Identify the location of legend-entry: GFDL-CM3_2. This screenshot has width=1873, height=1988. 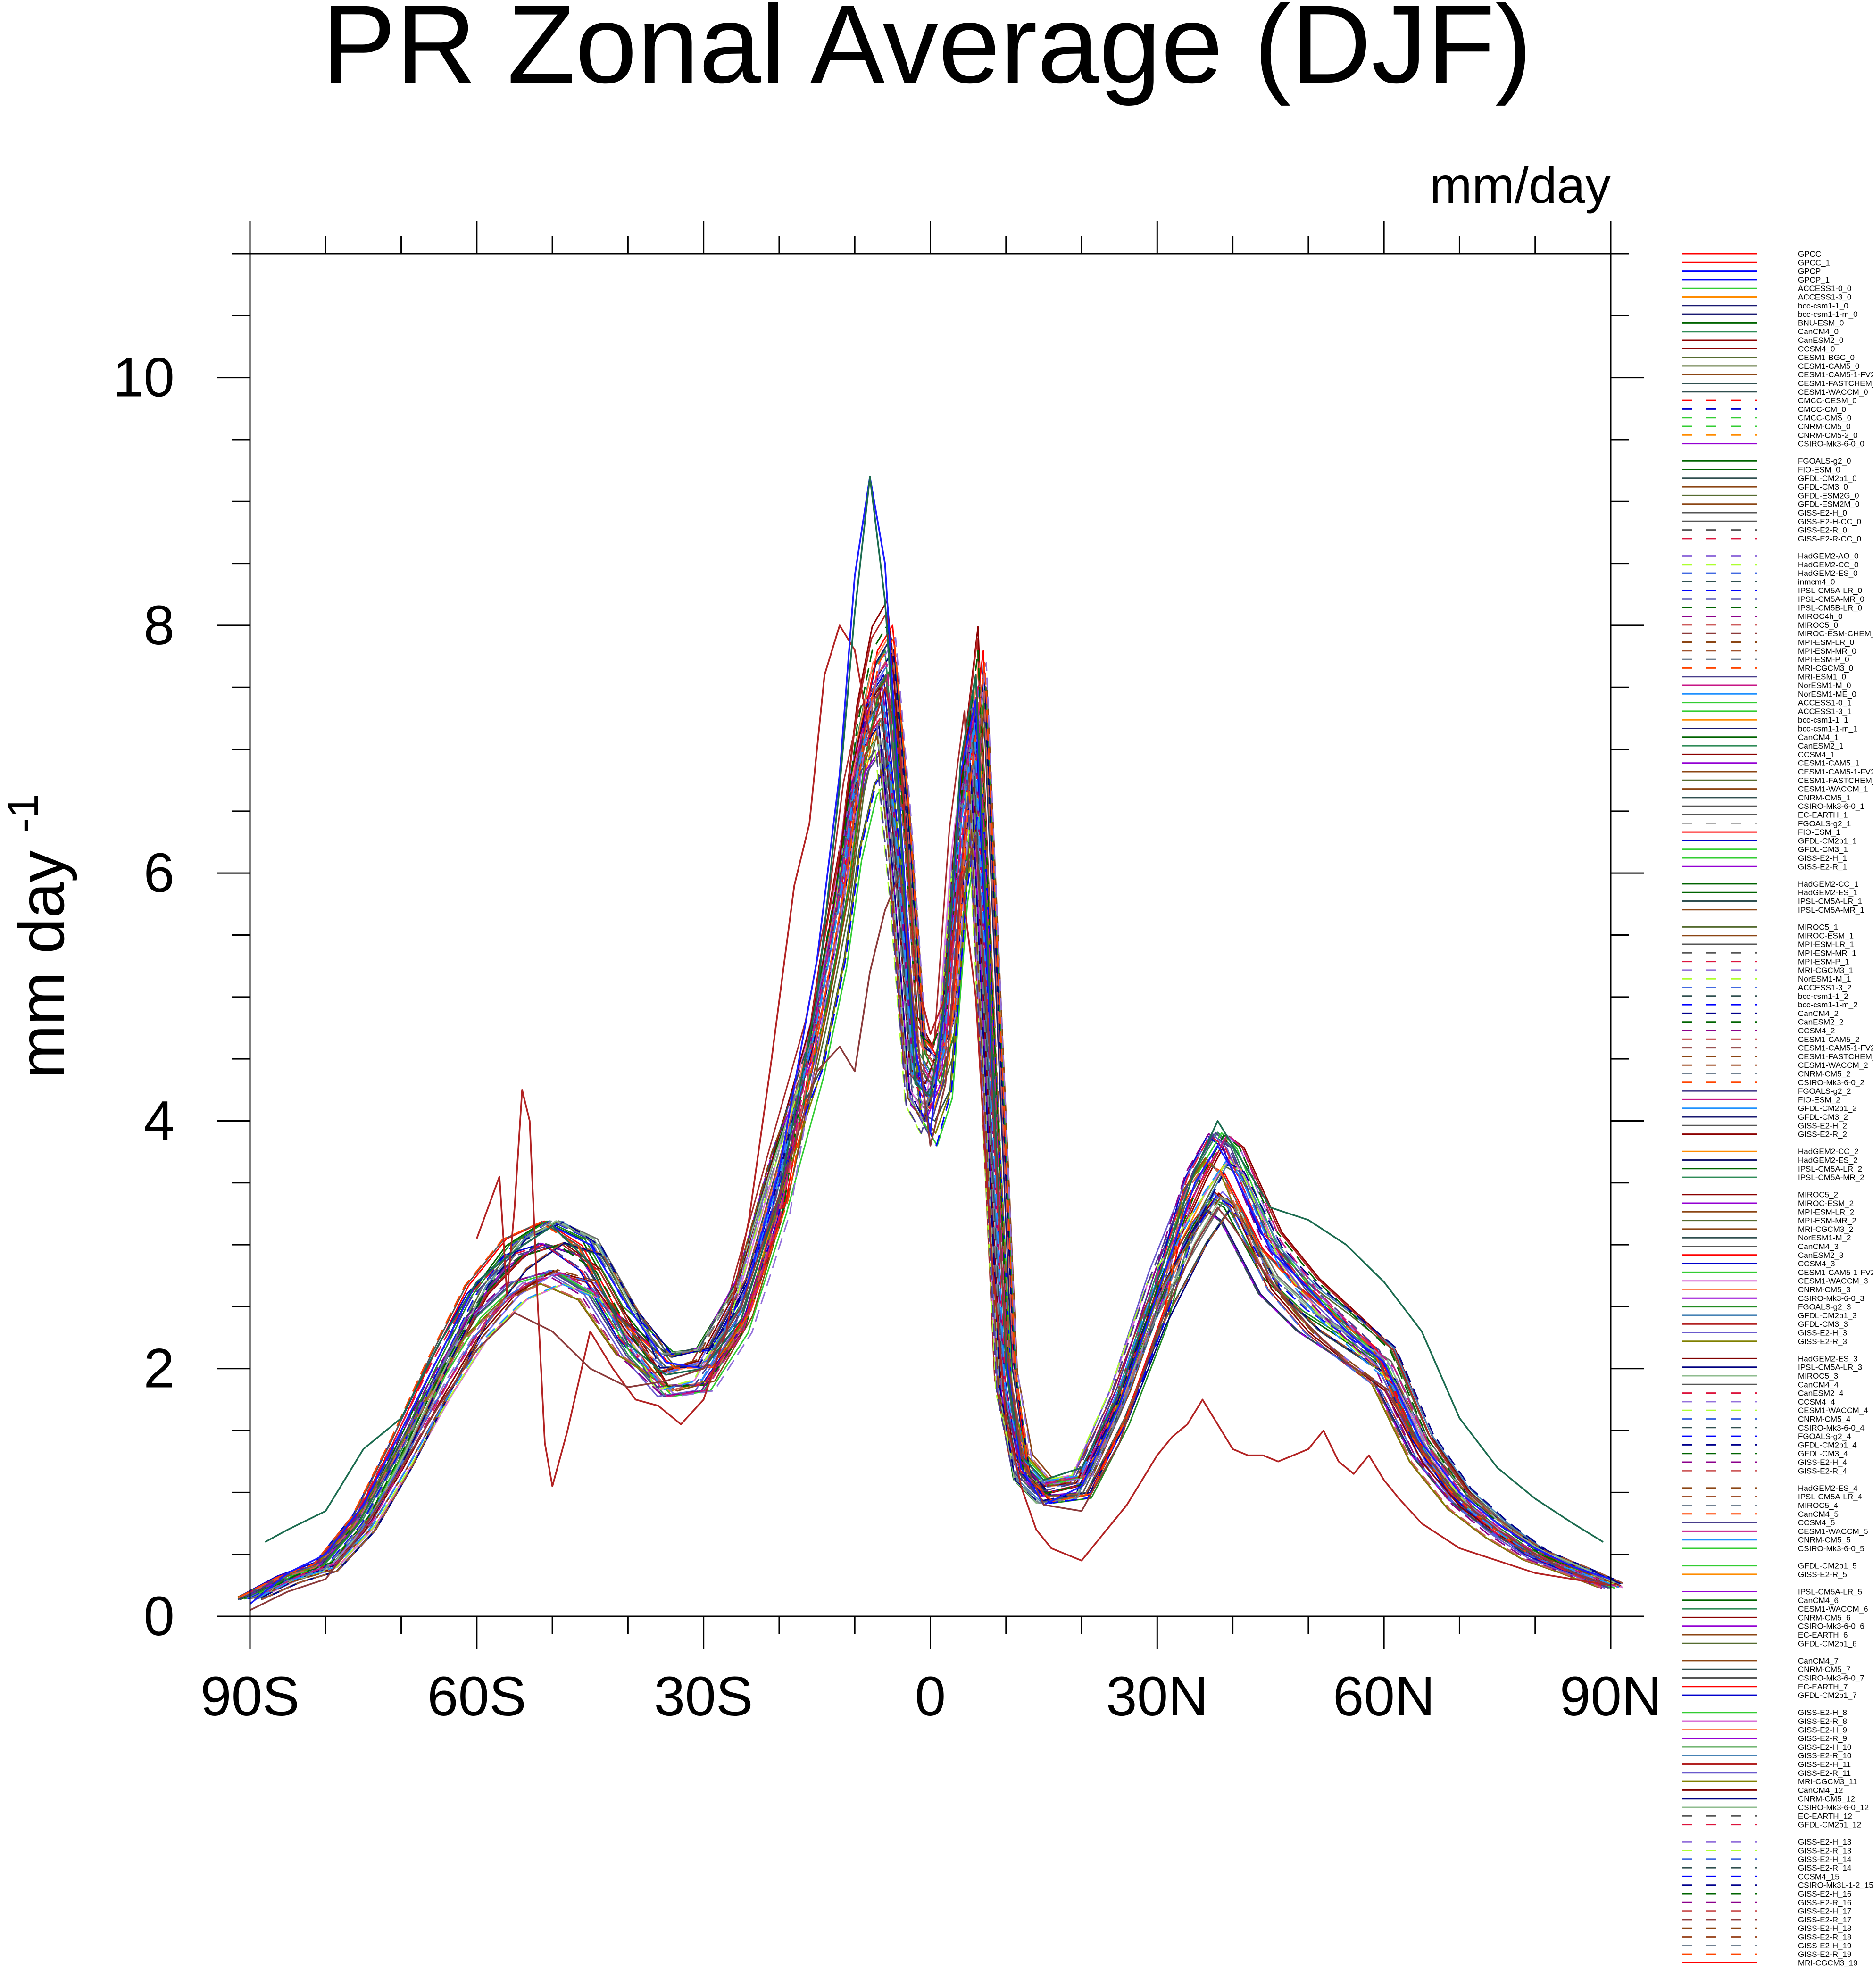
(1765, 1118).